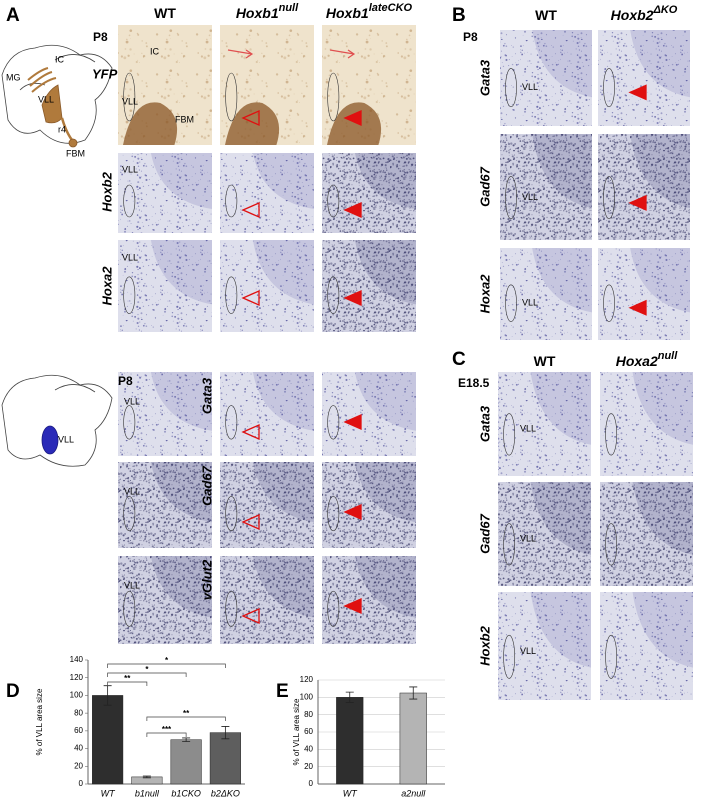 The width and height of the screenshot is (705, 805). Describe the element at coordinates (459, 15) in the screenshot. I see `label: B` at that location.